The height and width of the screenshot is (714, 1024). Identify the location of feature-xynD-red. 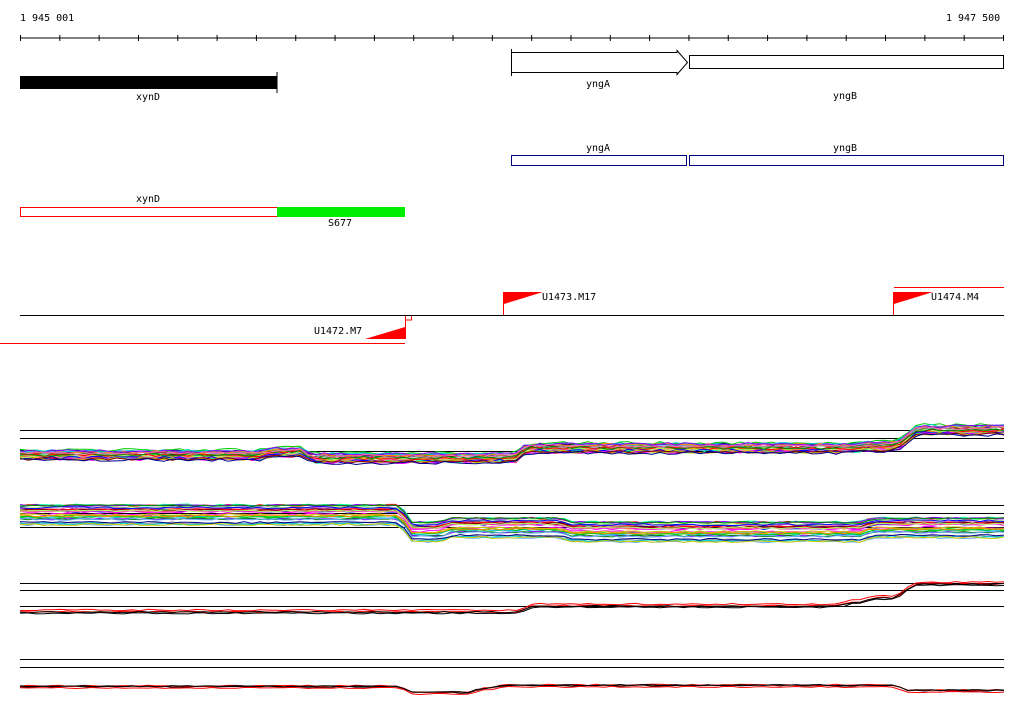
(149, 212).